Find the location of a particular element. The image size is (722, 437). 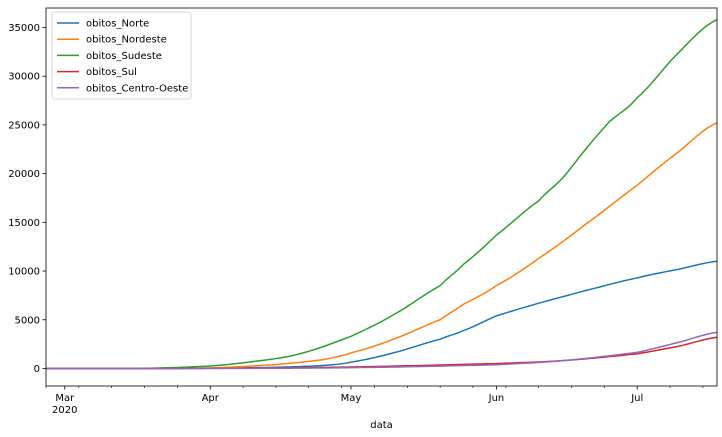

x-tick-sublabel: 2020 is located at coordinates (64, 410).